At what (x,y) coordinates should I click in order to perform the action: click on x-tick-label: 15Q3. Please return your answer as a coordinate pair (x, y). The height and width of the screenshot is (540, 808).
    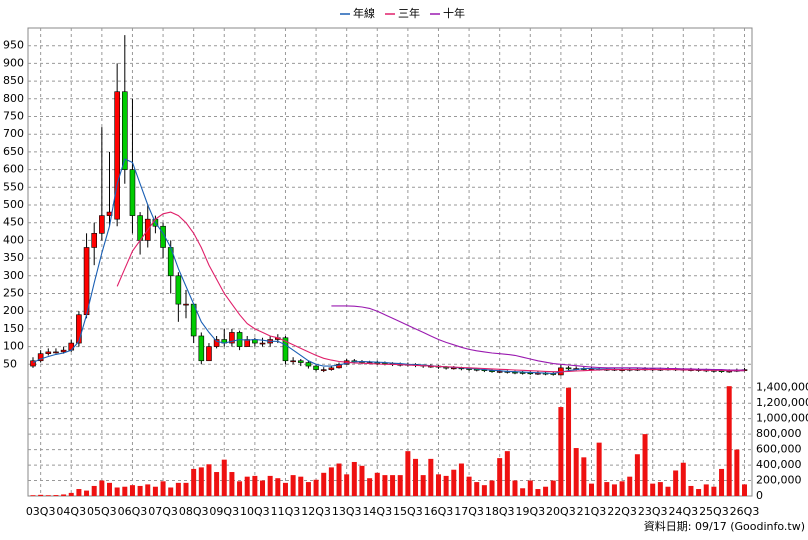
    Looking at the image, I should click on (408, 511).